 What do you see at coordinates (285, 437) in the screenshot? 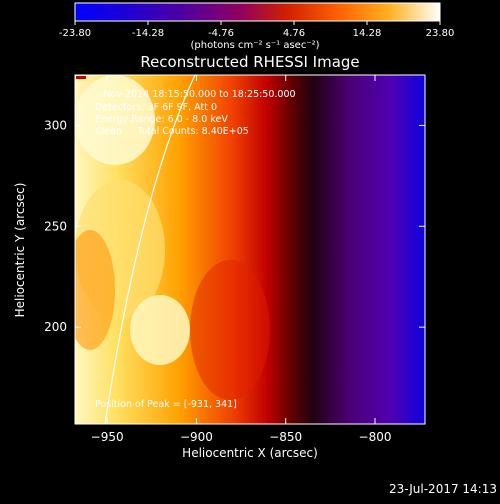
I see `x-tick-label: −850` at bounding box center [285, 437].